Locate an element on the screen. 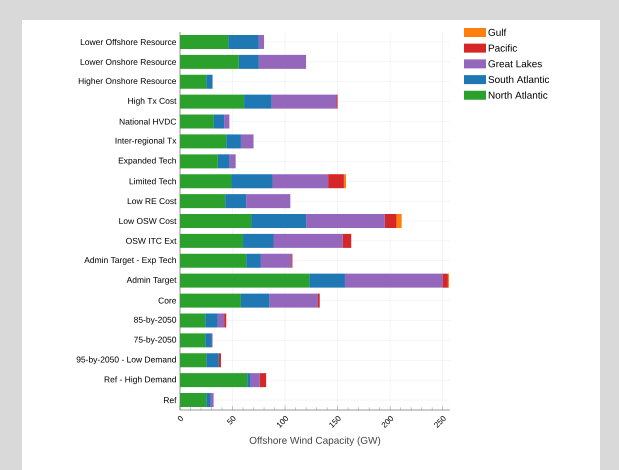  y-tick-label: Ref is located at coordinates (170, 400).